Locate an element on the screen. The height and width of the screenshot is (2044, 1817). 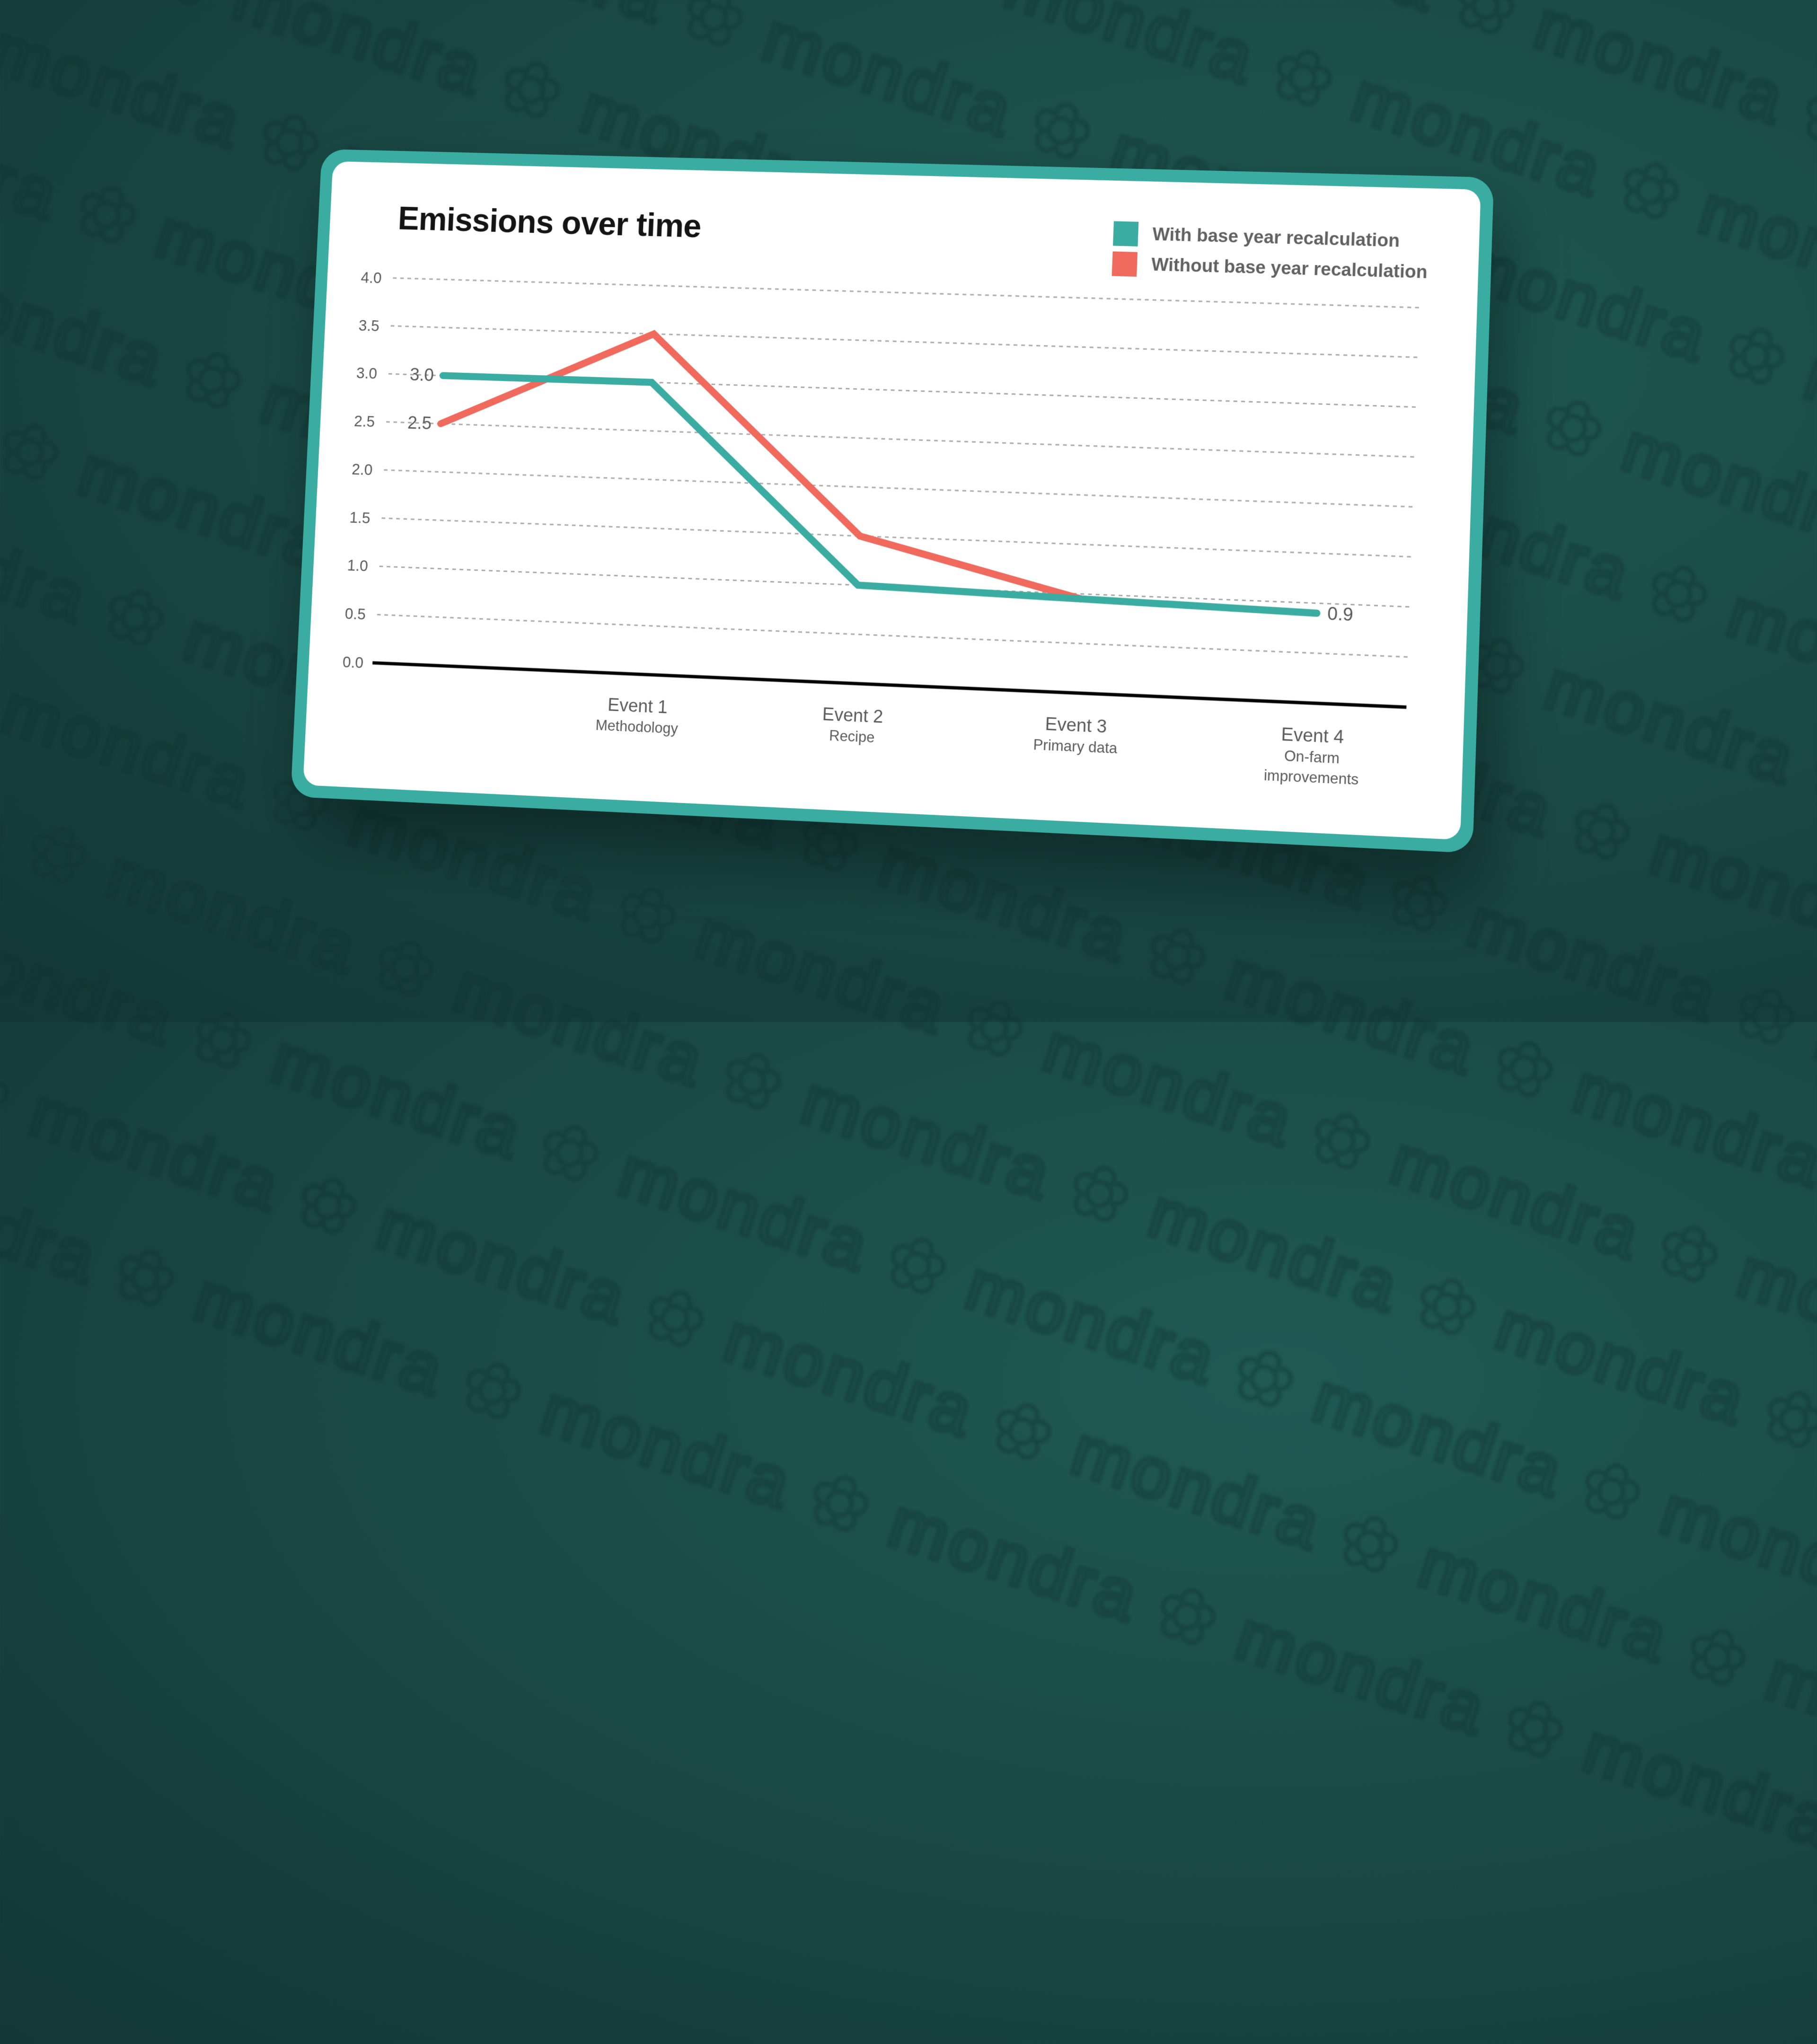
data-label-teal-end: 0.9 is located at coordinates (1340, 614).